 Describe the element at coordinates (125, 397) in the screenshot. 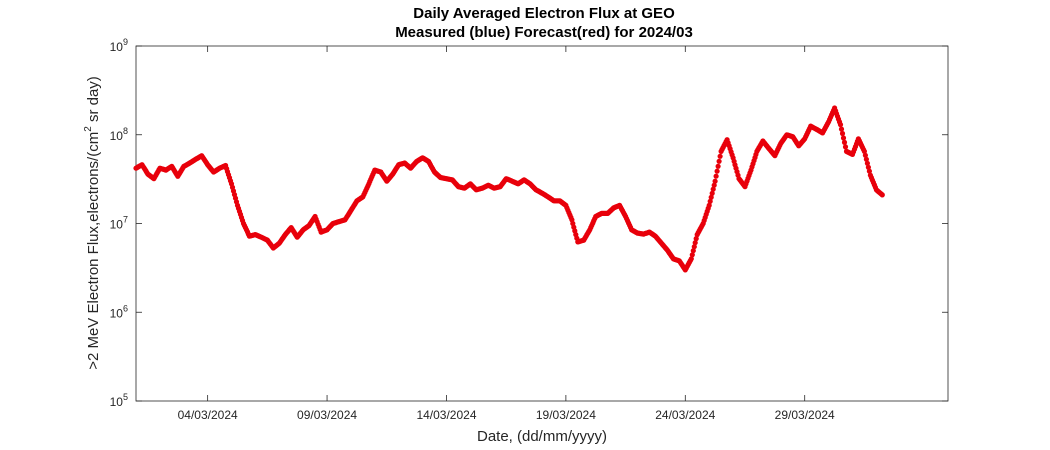

I see `y-tick-exponent: 5` at that location.